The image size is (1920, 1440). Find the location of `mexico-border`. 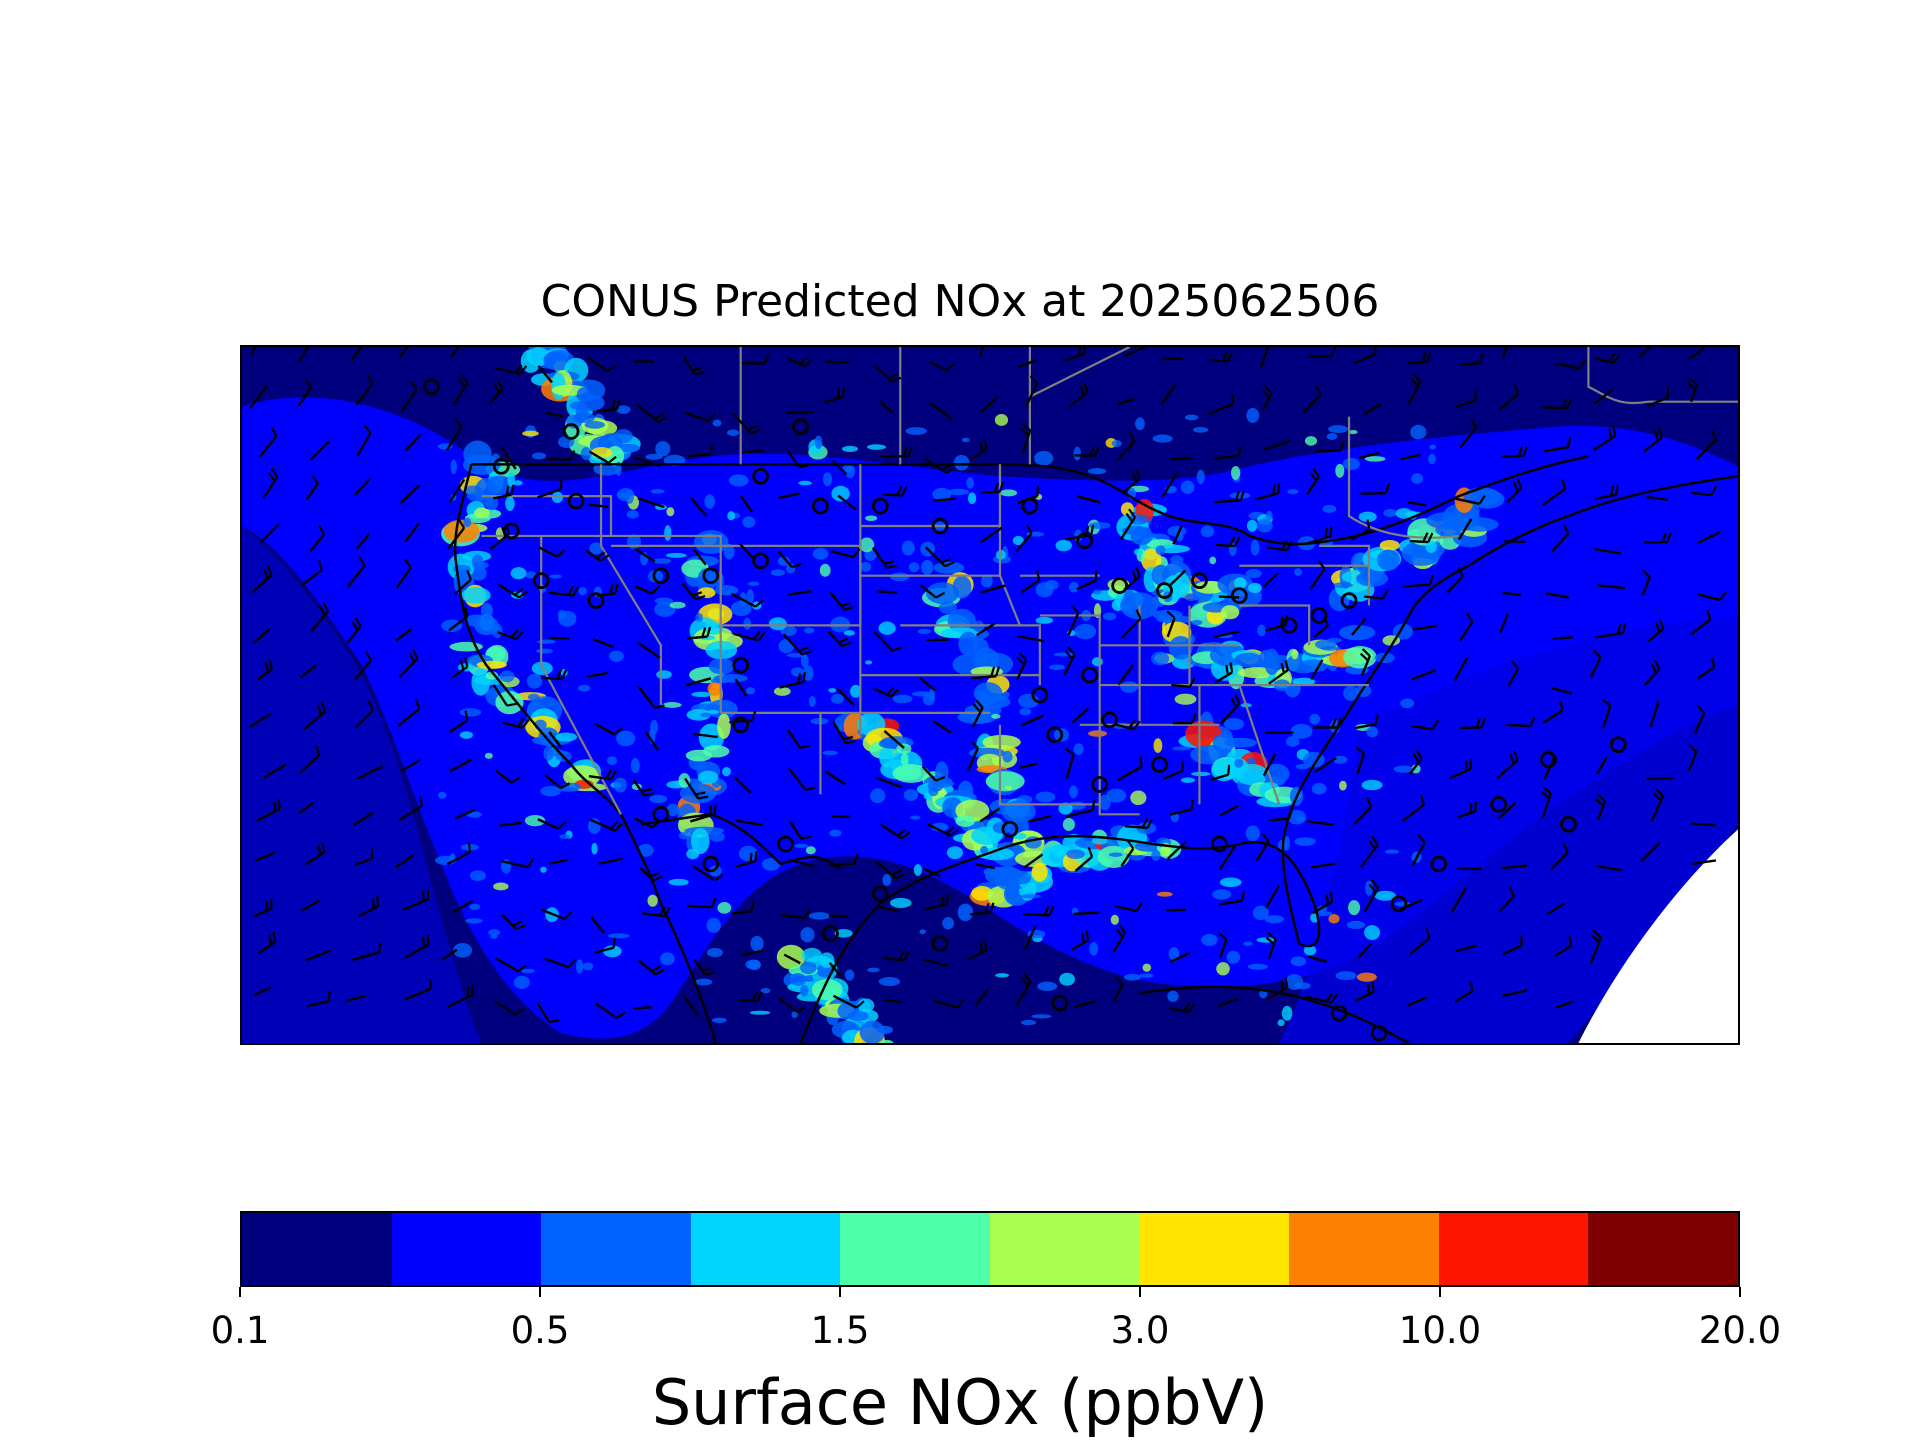

mexico-border is located at coordinates (741, 841).